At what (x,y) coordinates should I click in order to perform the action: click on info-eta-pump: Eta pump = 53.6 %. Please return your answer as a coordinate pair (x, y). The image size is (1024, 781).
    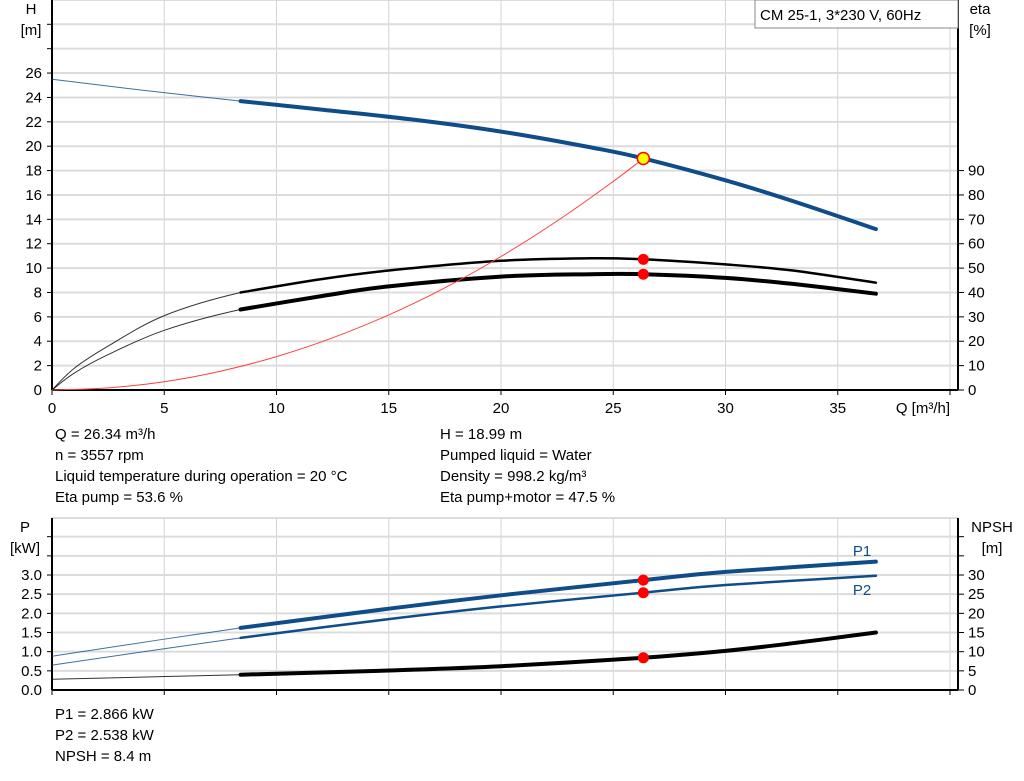
    Looking at the image, I should click on (119, 497).